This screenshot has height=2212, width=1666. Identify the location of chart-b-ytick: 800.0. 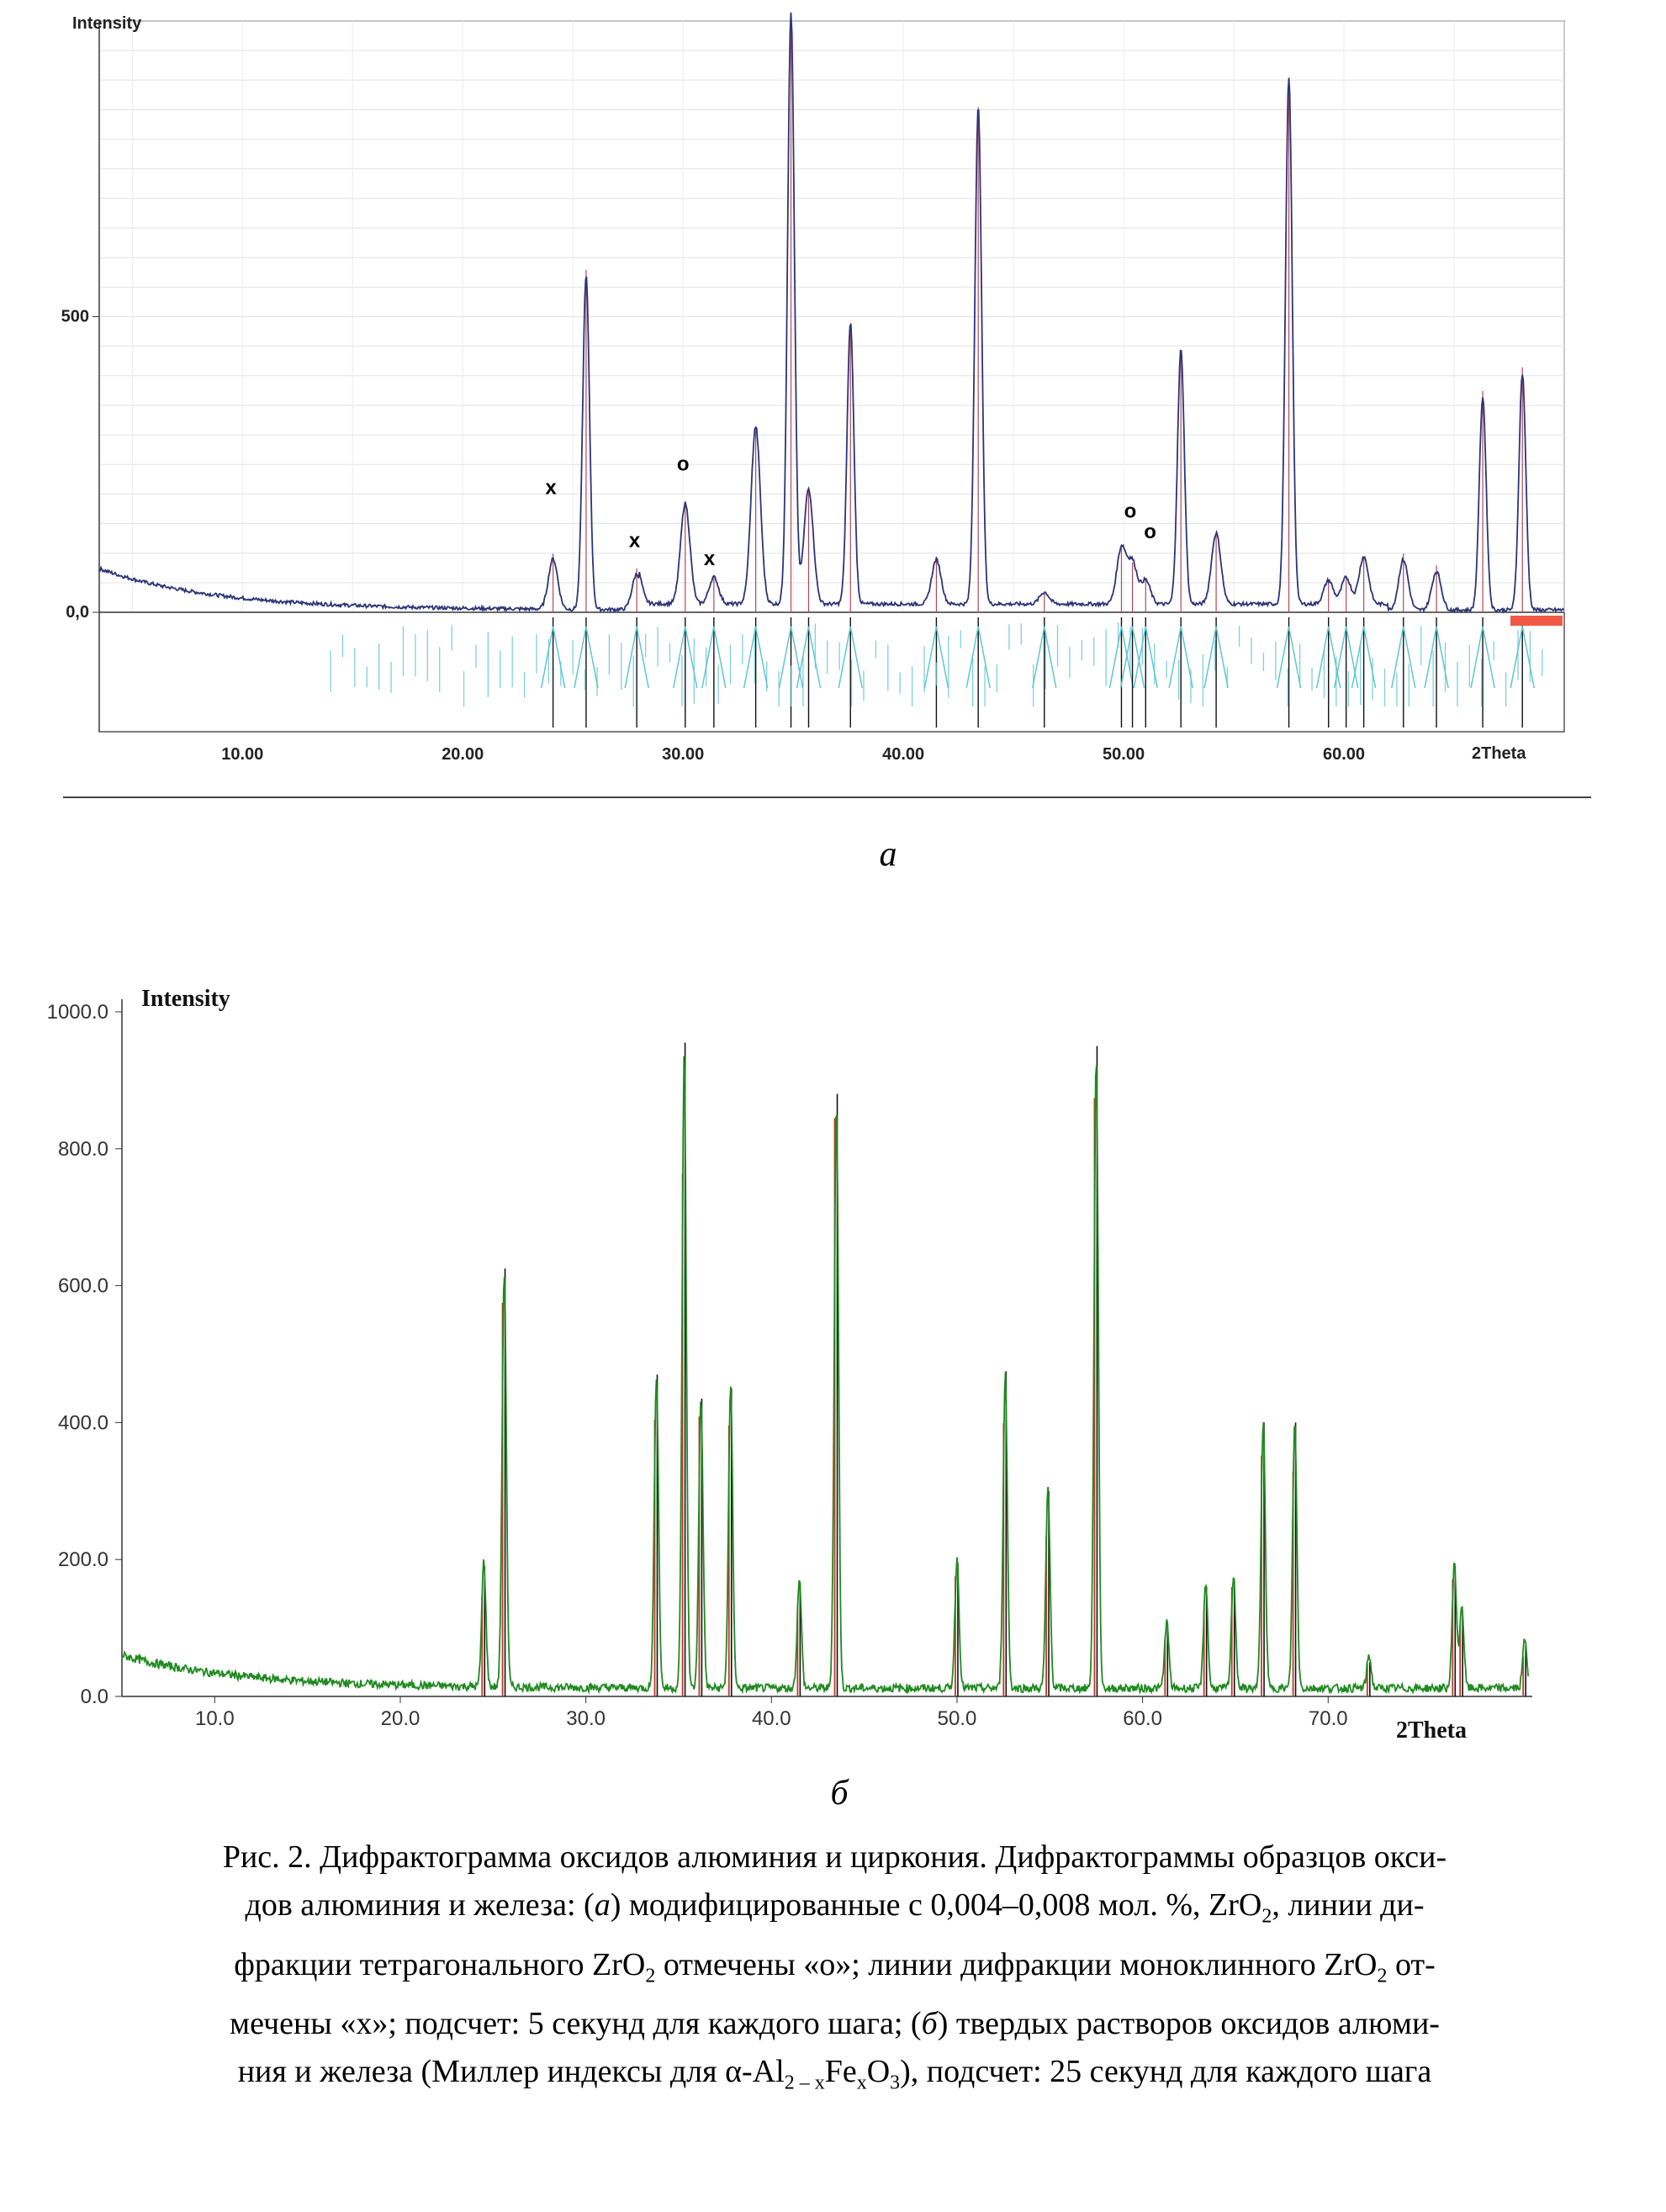
(83, 1149).